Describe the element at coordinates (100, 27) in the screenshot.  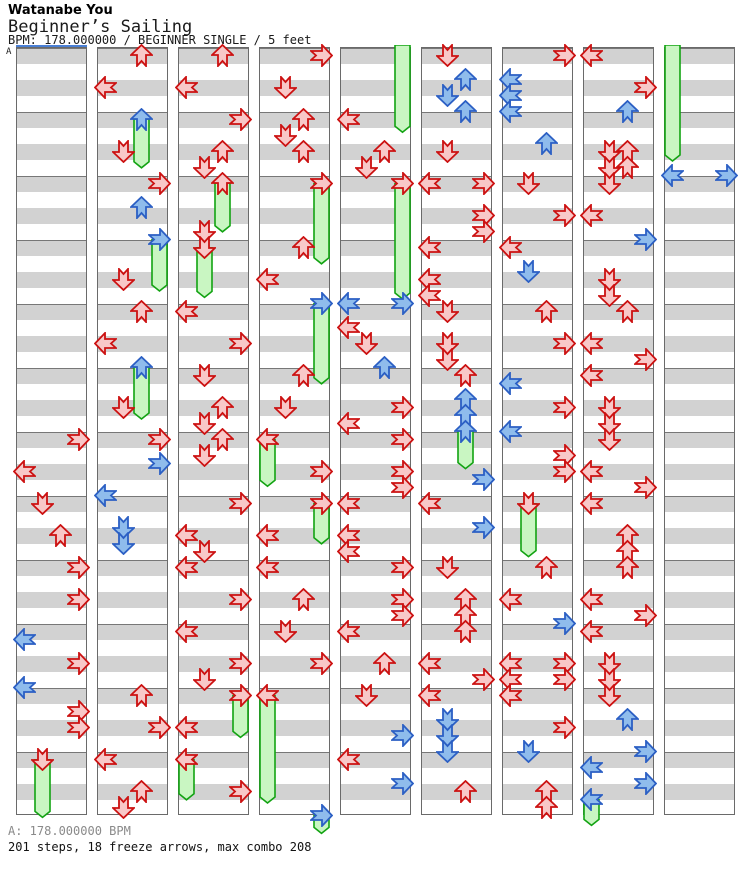
I see `song-title: Beginner’s Sailing` at that location.